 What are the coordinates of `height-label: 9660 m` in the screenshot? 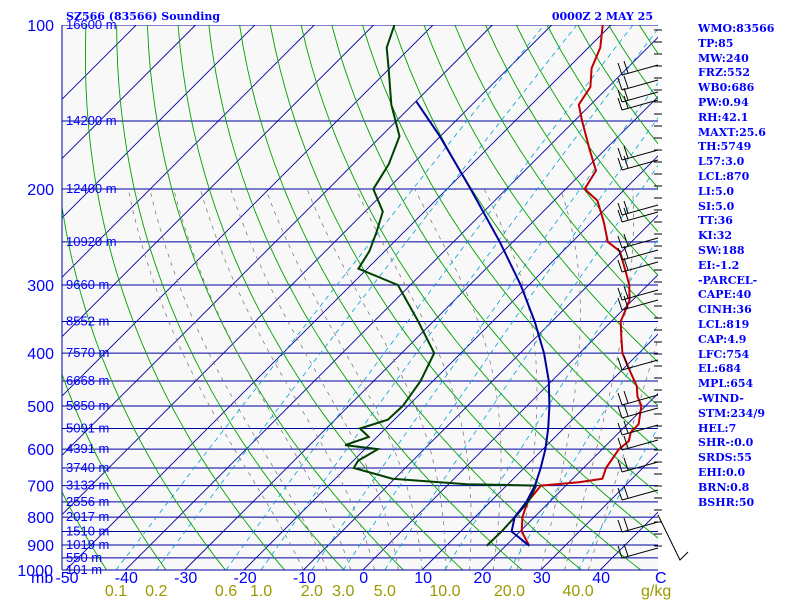 It's located at (87, 284).